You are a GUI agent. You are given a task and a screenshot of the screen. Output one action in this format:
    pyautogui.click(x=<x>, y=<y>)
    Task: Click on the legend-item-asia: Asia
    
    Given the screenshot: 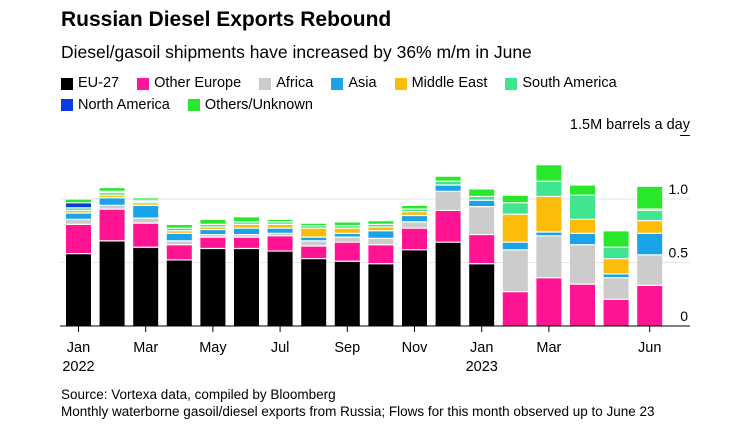 What is the action you would take?
    pyautogui.click(x=354, y=83)
    